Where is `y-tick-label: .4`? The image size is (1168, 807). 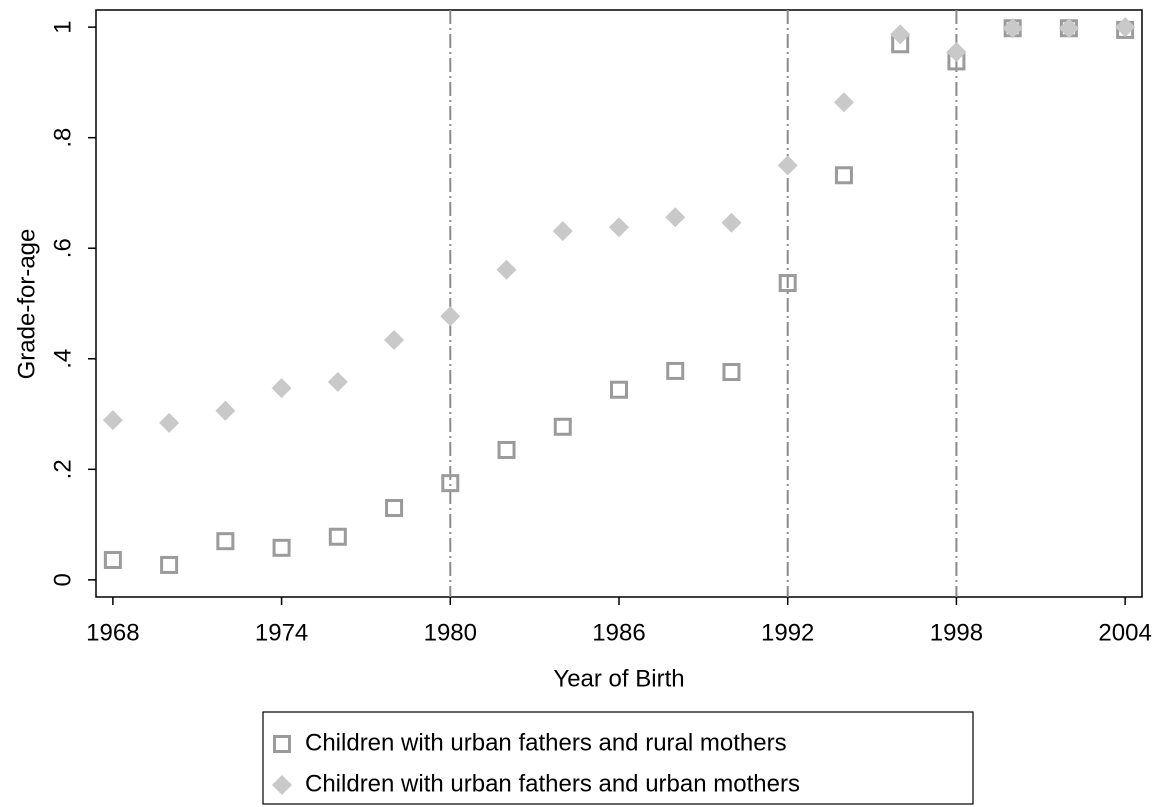
y-tick-label: .4 is located at coordinates (62, 359).